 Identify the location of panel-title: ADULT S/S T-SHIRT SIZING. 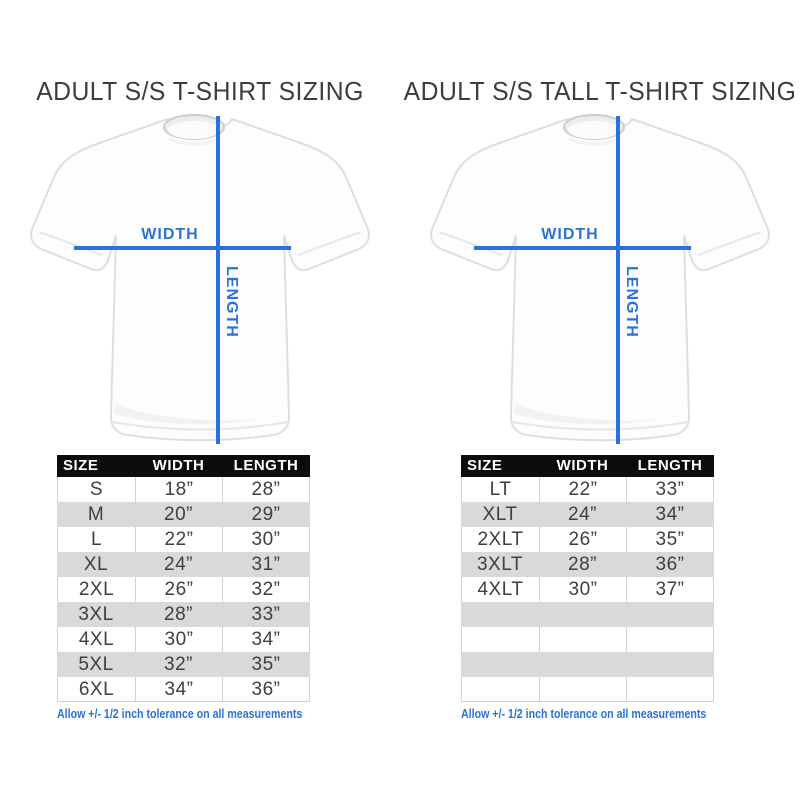
(200, 91).